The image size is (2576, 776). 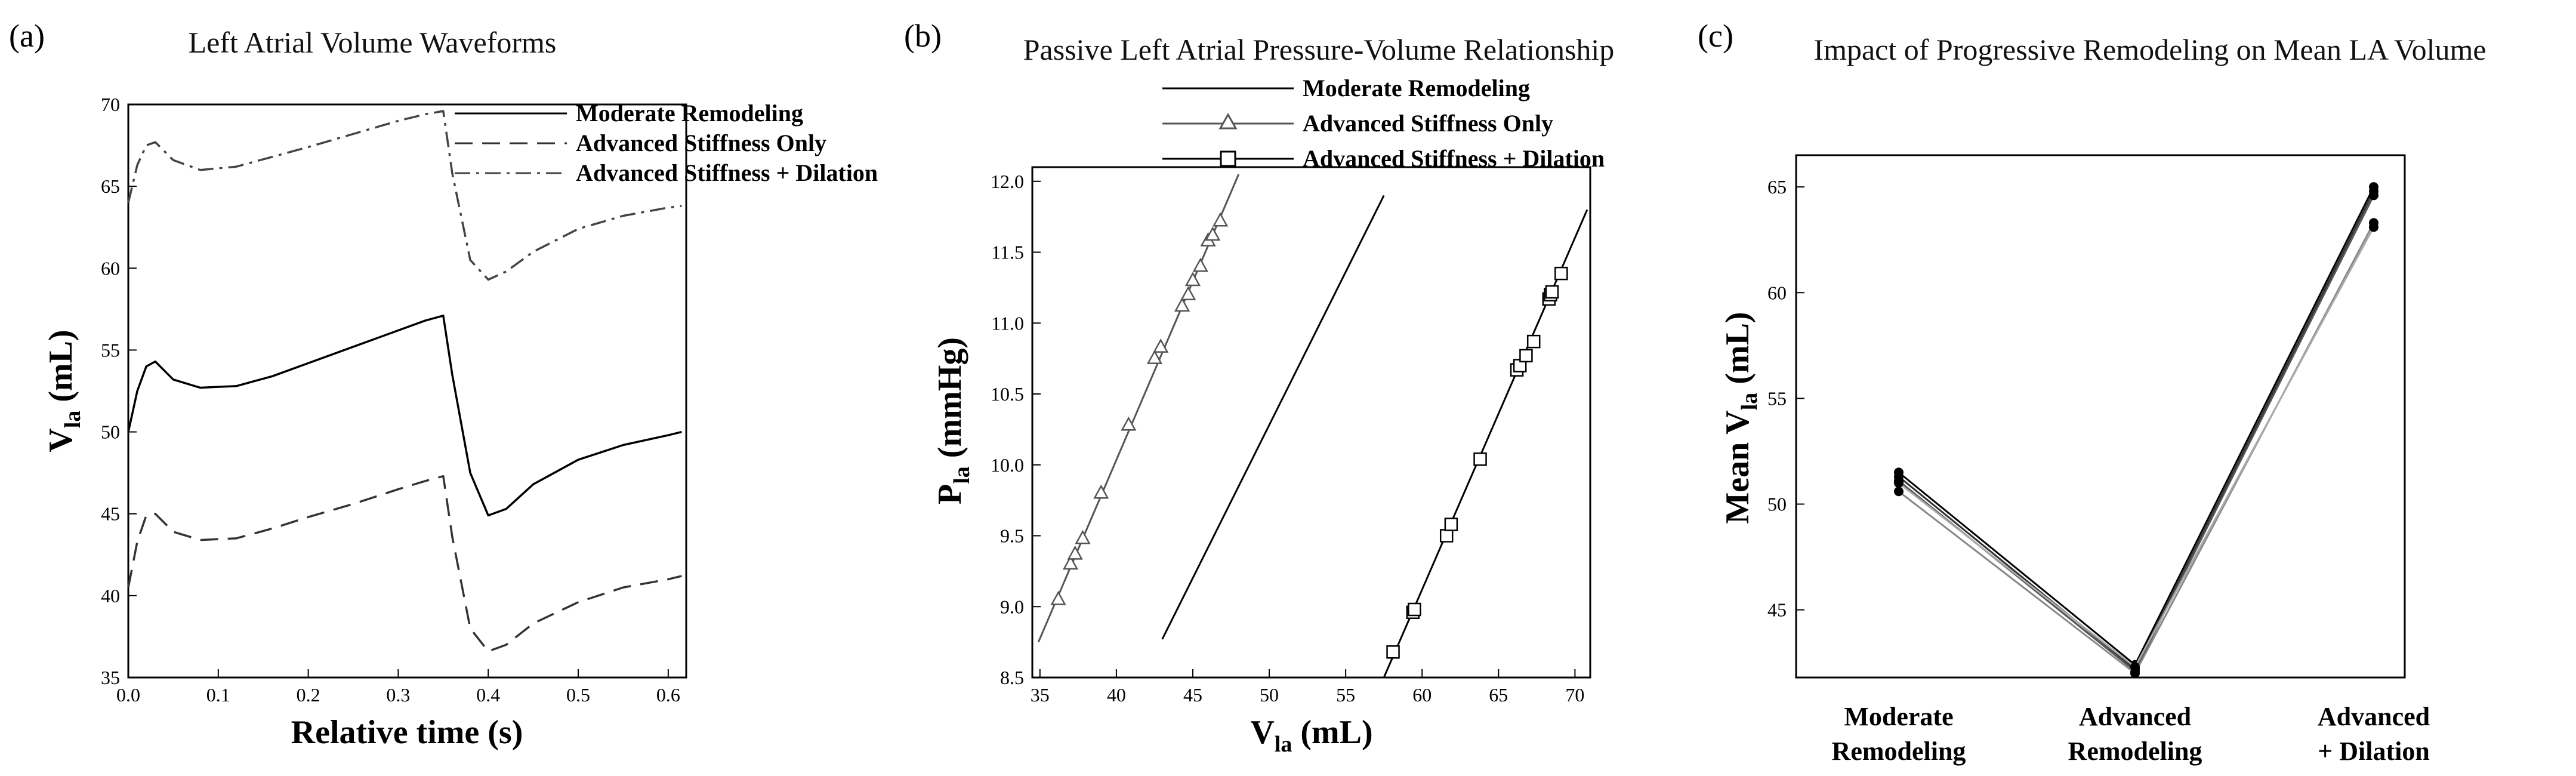 What do you see at coordinates (1192, 695) in the screenshot?
I see `x-tick-label: 45` at bounding box center [1192, 695].